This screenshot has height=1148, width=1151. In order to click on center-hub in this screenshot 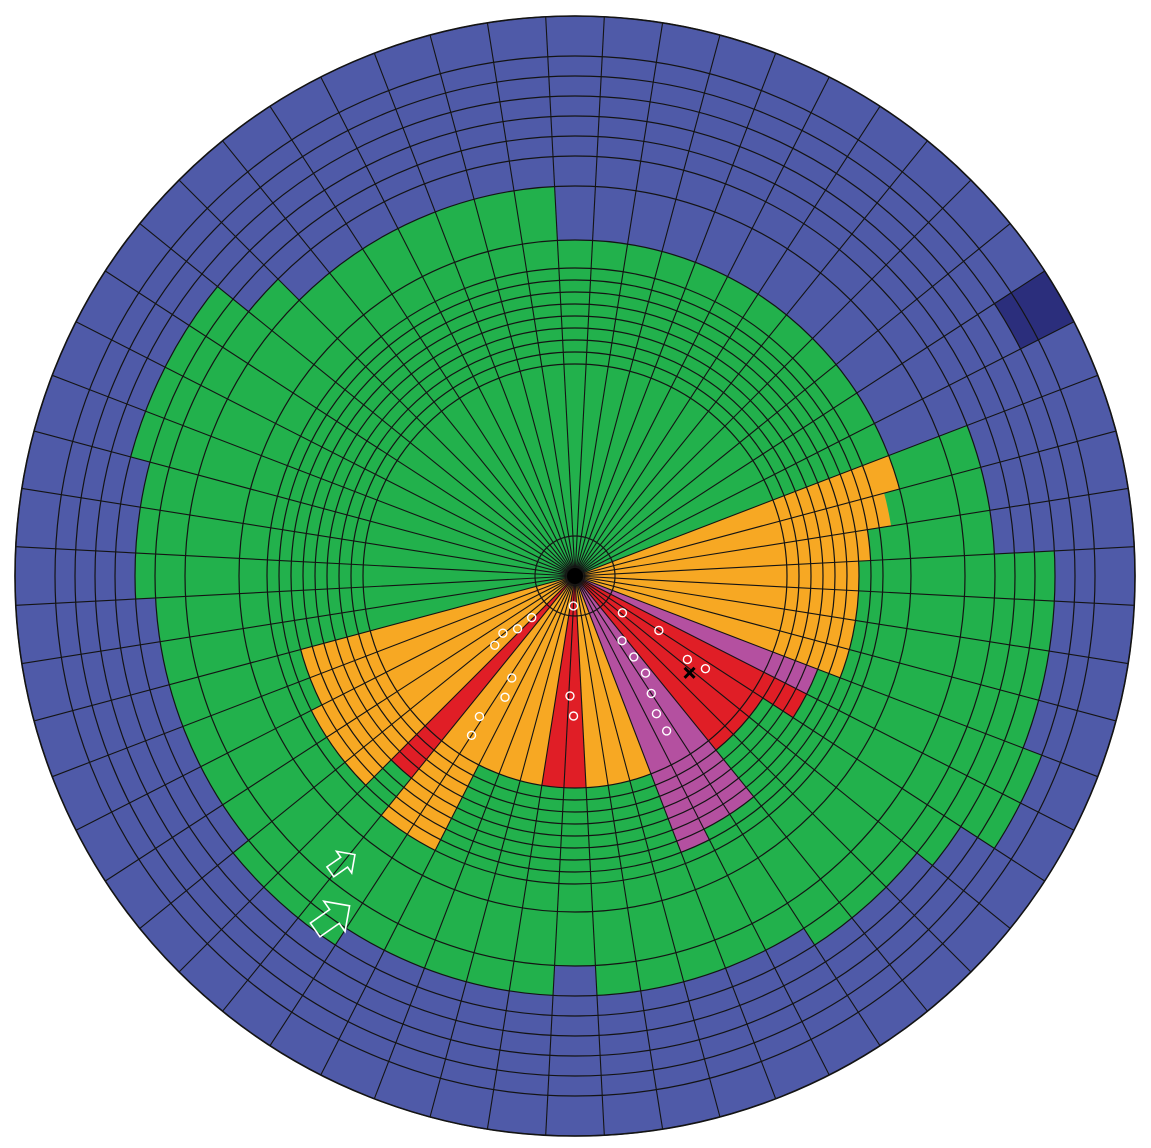, I will do `click(575, 576)`.